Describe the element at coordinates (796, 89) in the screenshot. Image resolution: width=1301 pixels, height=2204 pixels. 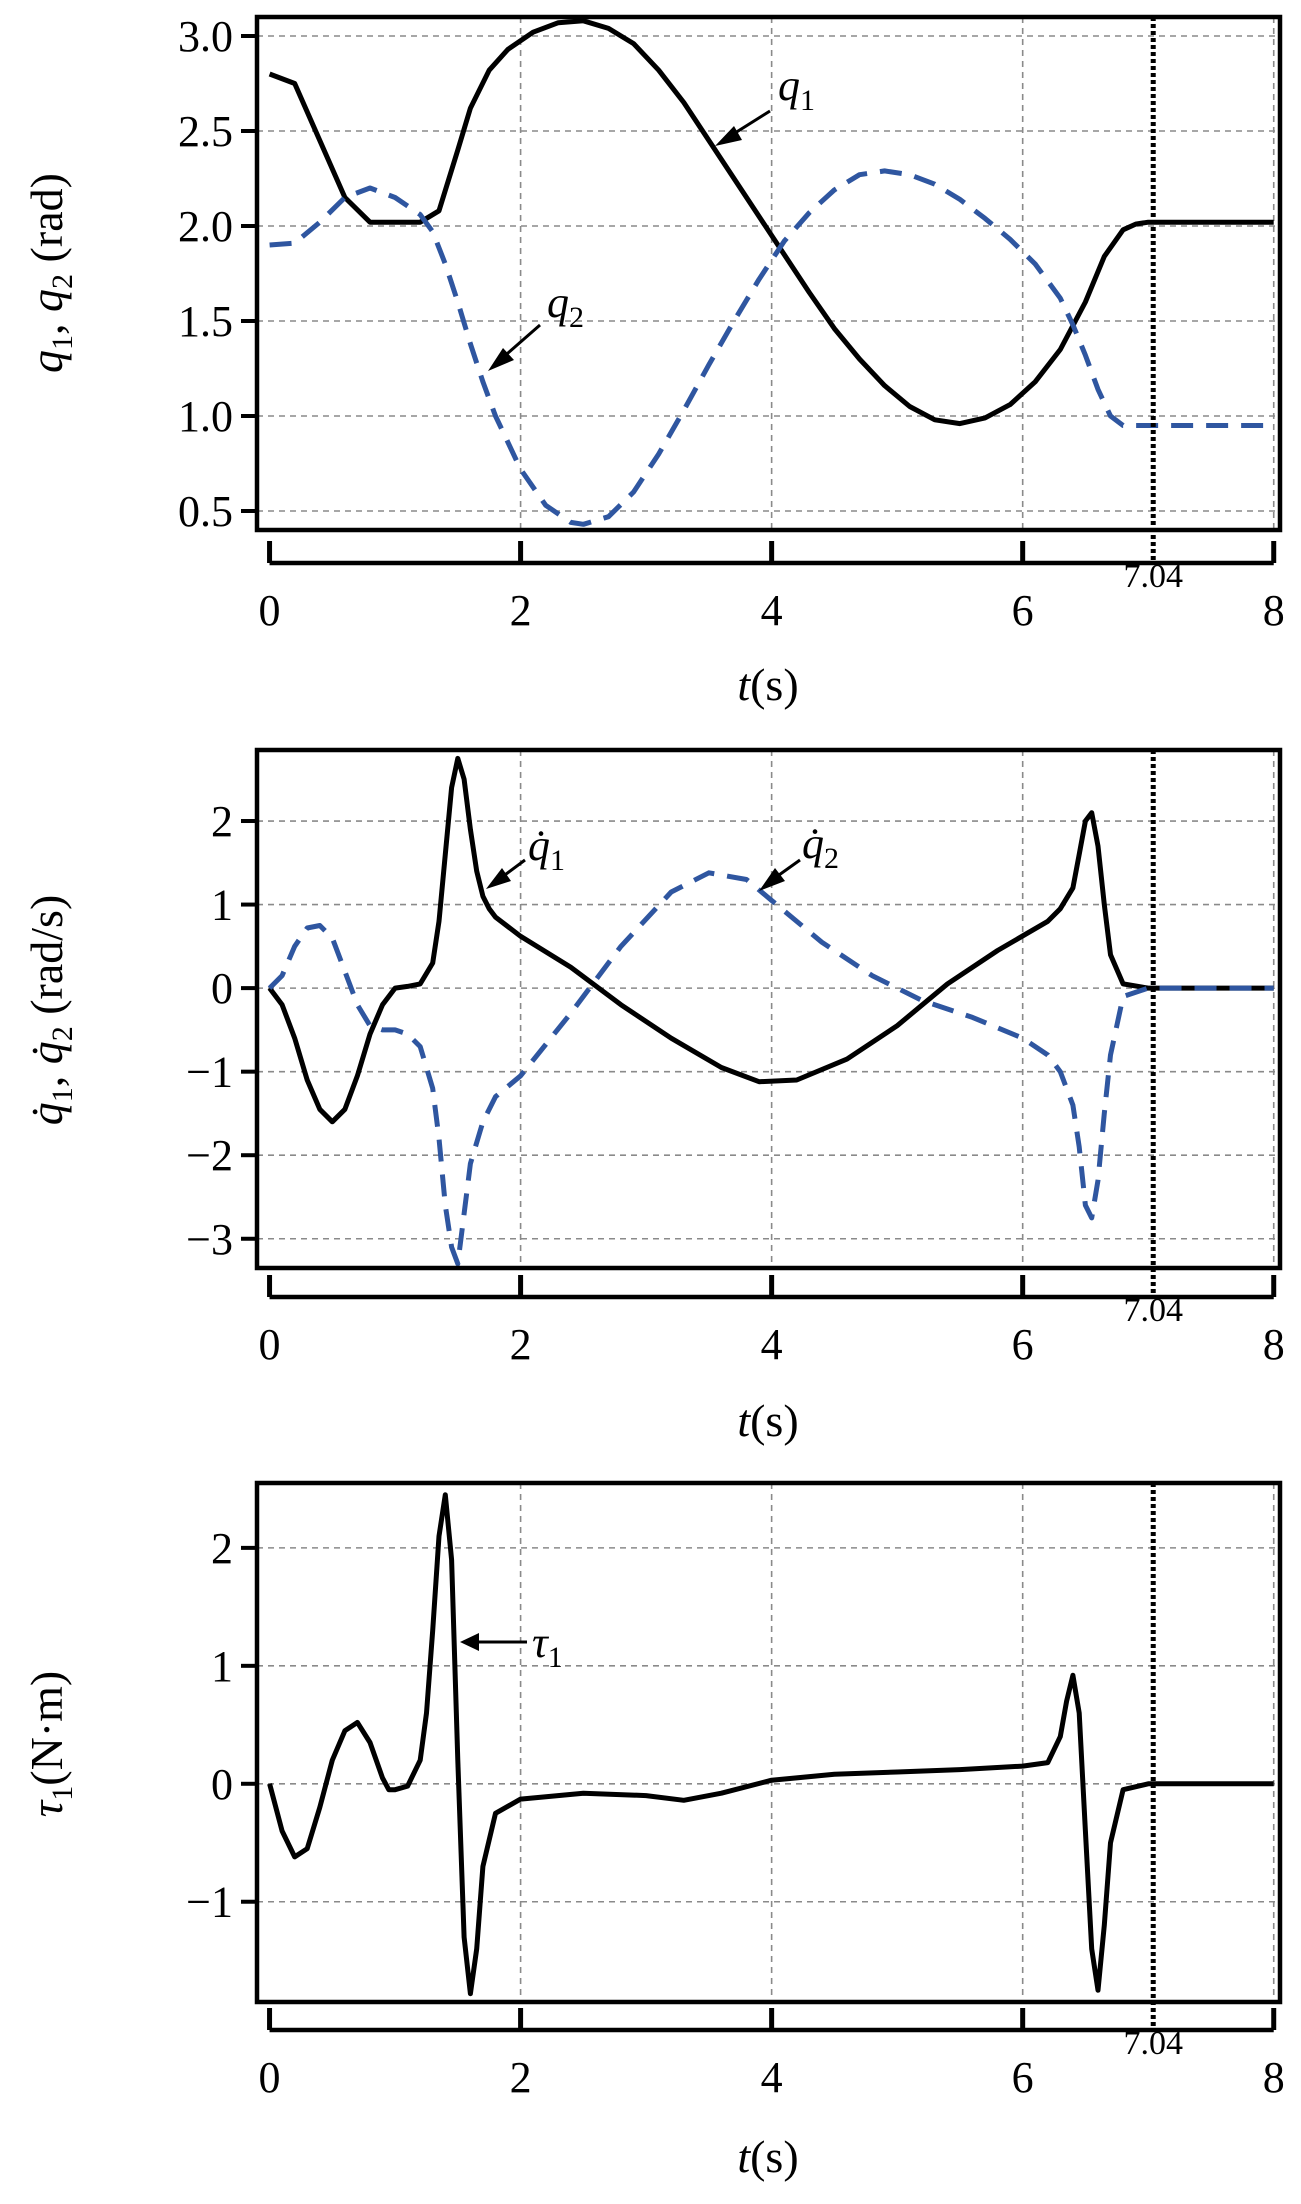
I see `annotation-q1-label: q1` at that location.